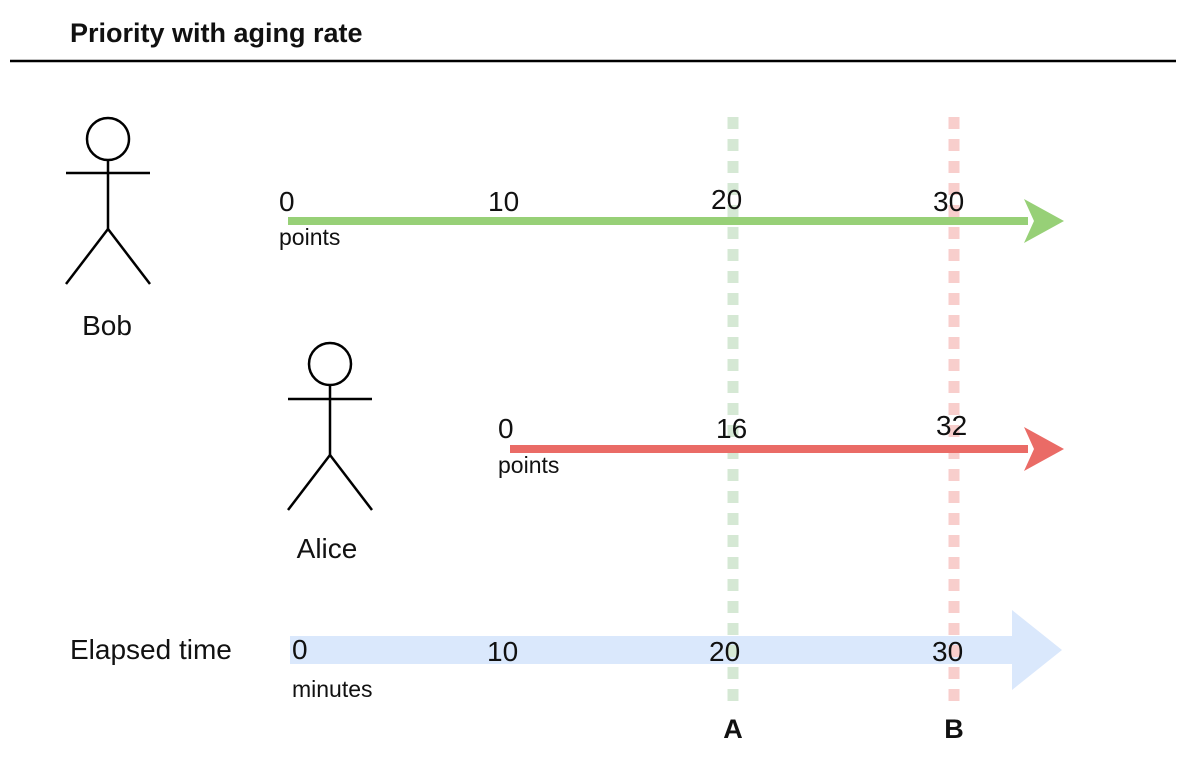 This screenshot has width=1192, height=766. Describe the element at coordinates (731, 428) in the screenshot. I see `alice-tick-label: 16` at that location.